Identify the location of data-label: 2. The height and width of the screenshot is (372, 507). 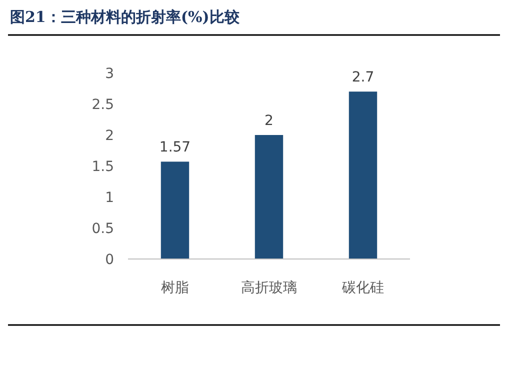
(269, 121).